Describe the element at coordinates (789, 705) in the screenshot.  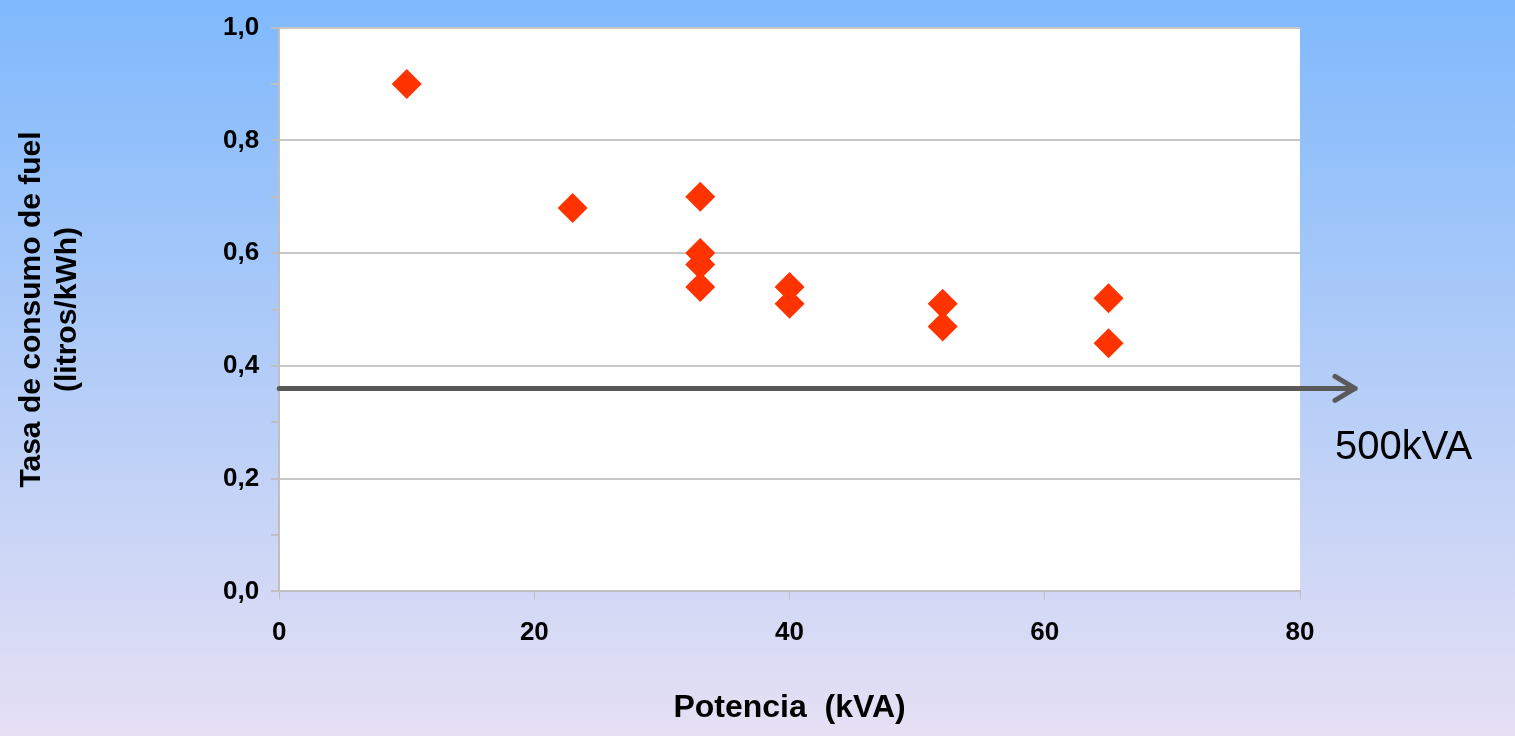
I see `x-axis-title: Potencia (kVA)` at that location.